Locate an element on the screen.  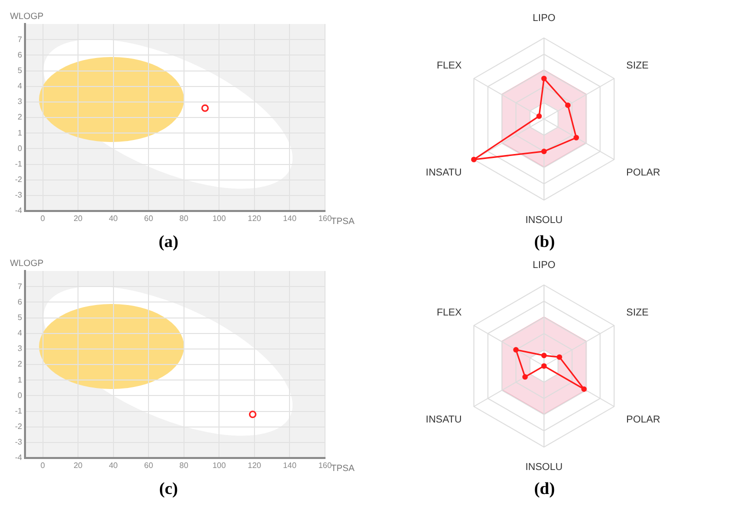
text: (a) is located at coordinates (168, 242).